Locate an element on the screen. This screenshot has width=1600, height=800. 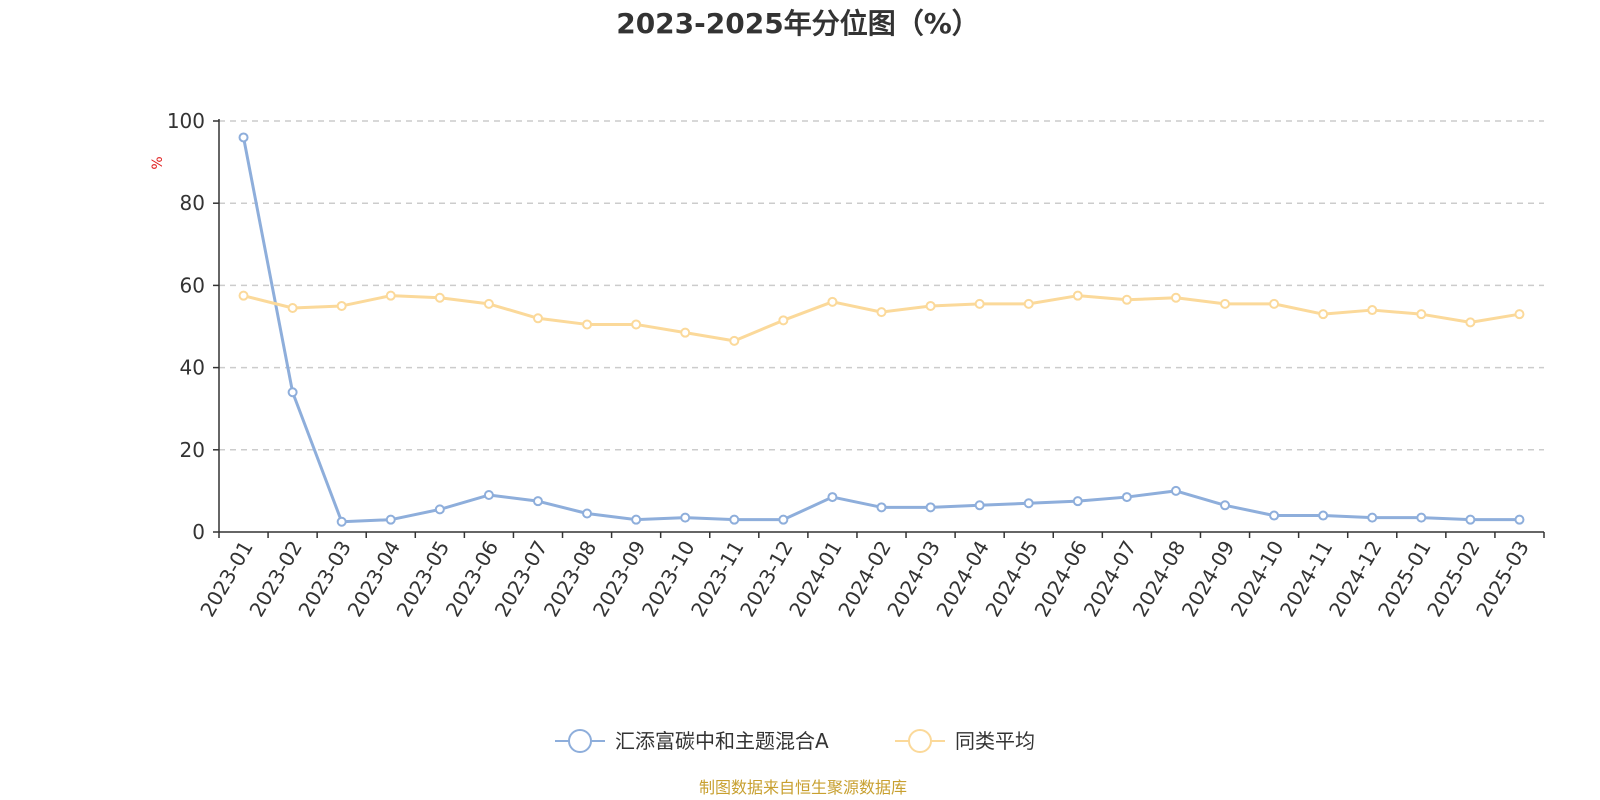
legend-swatch-marker-series-b is located at coordinates (920, 741).